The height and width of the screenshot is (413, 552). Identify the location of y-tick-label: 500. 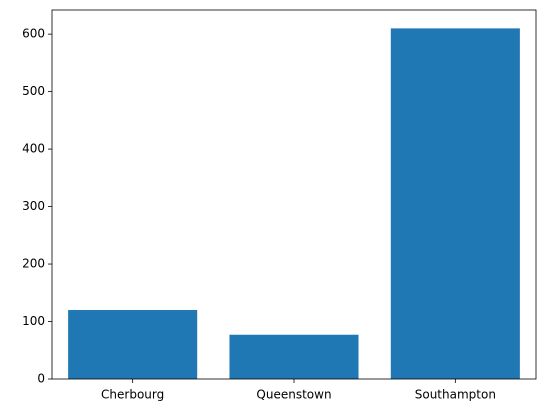
(33, 91).